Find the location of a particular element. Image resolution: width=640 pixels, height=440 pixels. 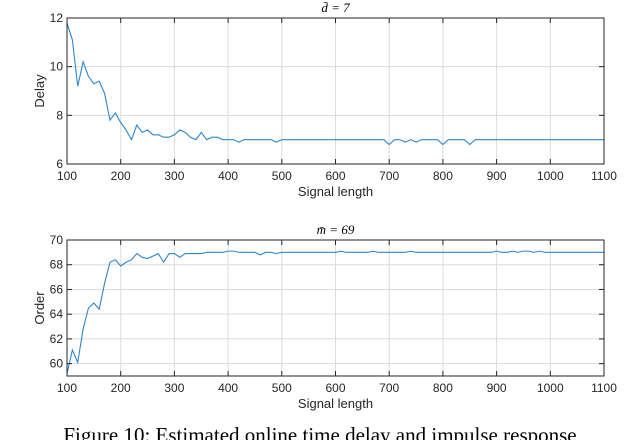

y-tick-label: 12 is located at coordinates (57, 18).